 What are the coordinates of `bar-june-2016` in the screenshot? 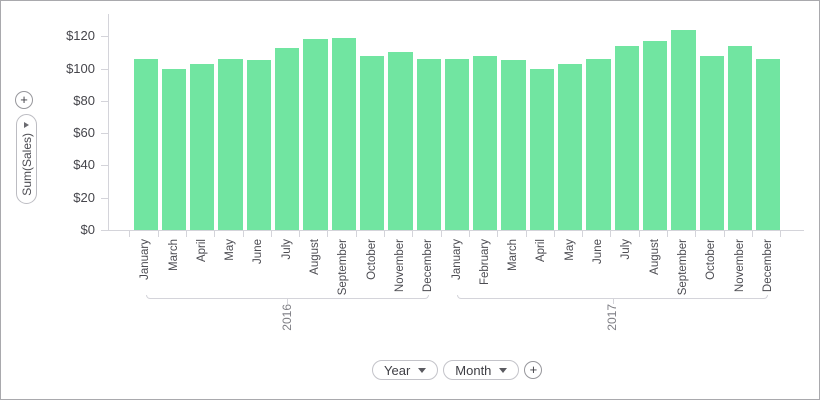 It's located at (259, 145).